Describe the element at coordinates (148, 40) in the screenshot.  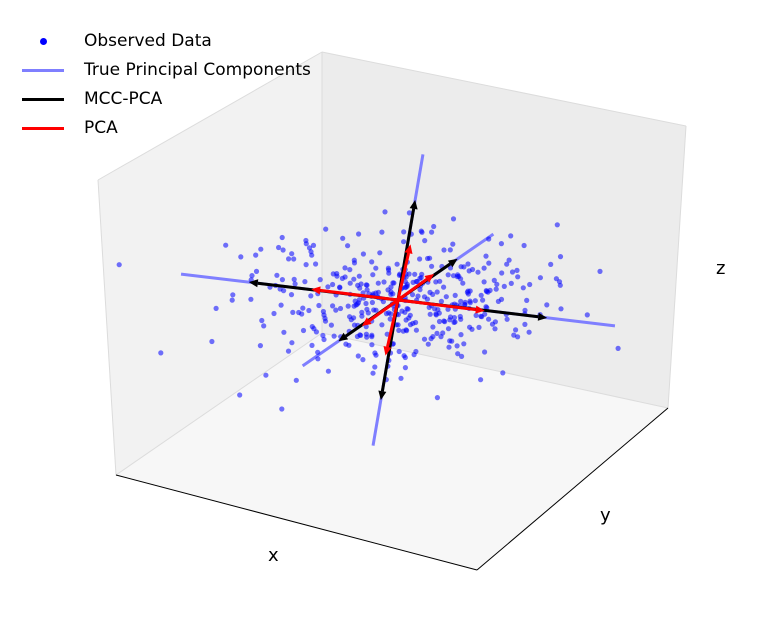
I see `legend-label: Observed Data` at that location.